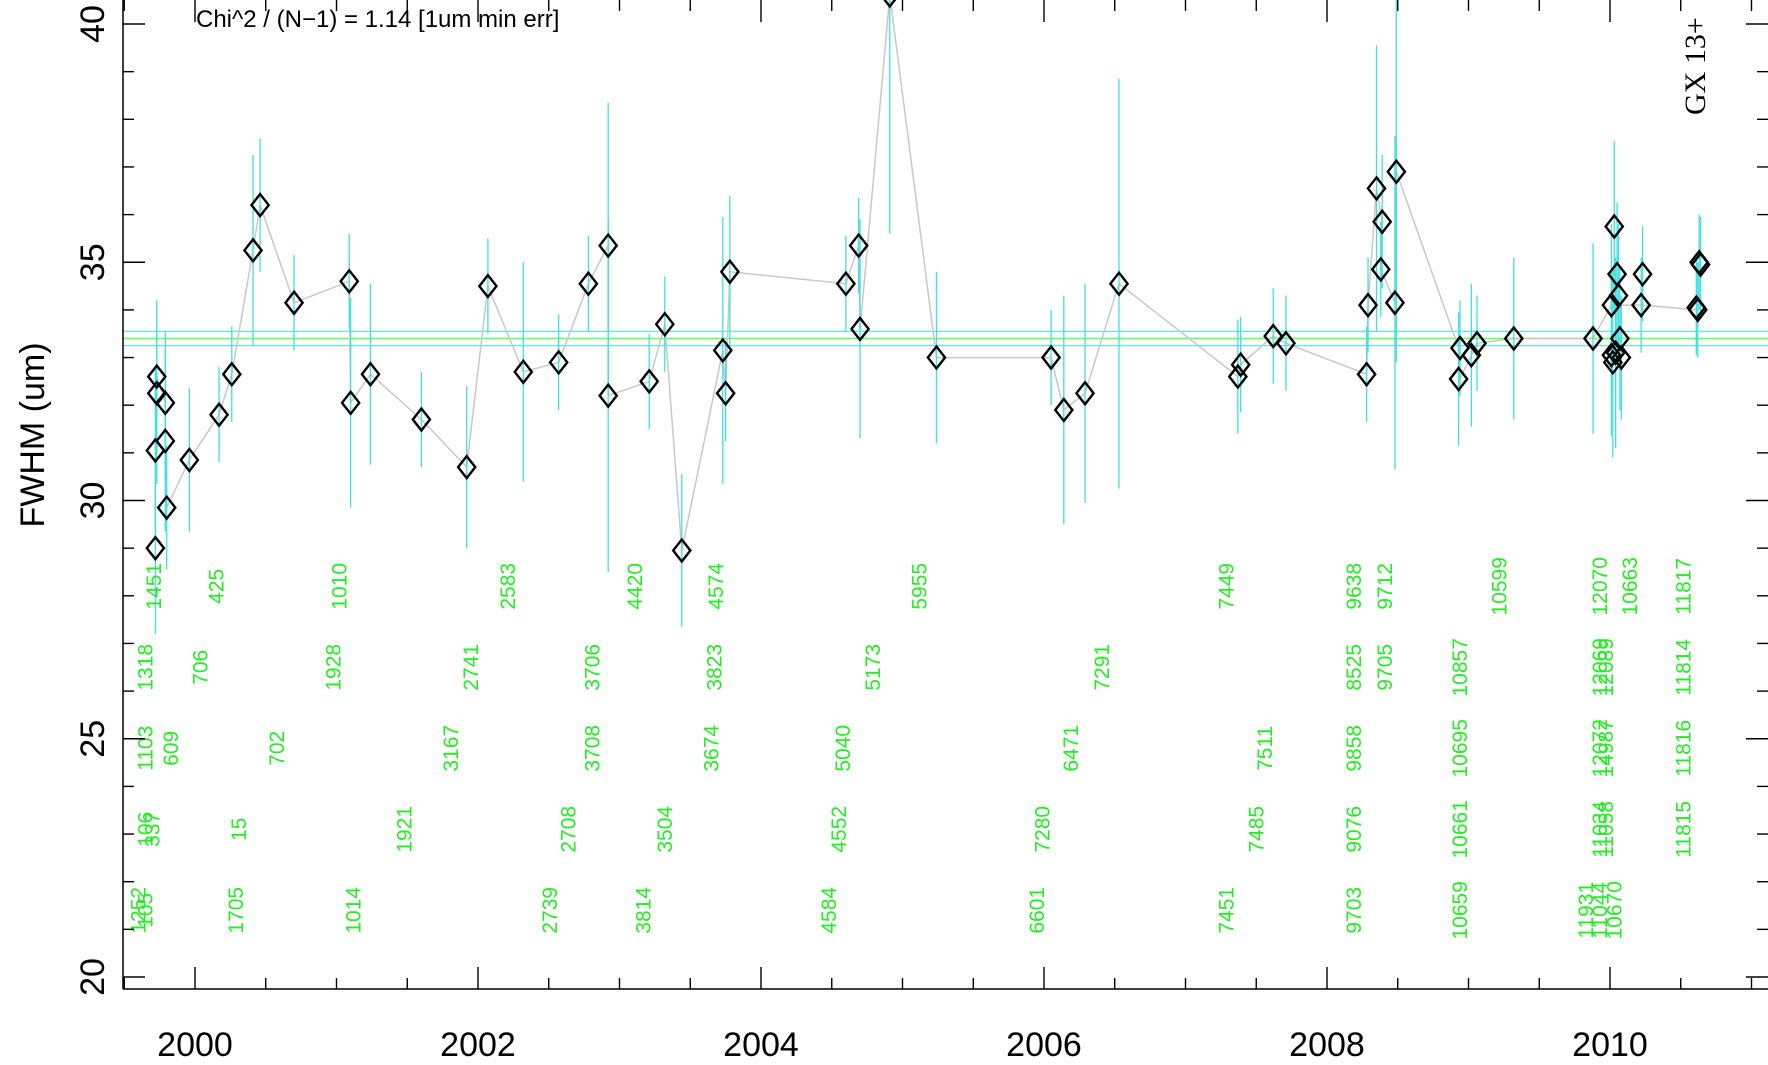 The width and height of the screenshot is (1768, 1065). I want to click on side-label: GX 13+, so click(1695, 66).